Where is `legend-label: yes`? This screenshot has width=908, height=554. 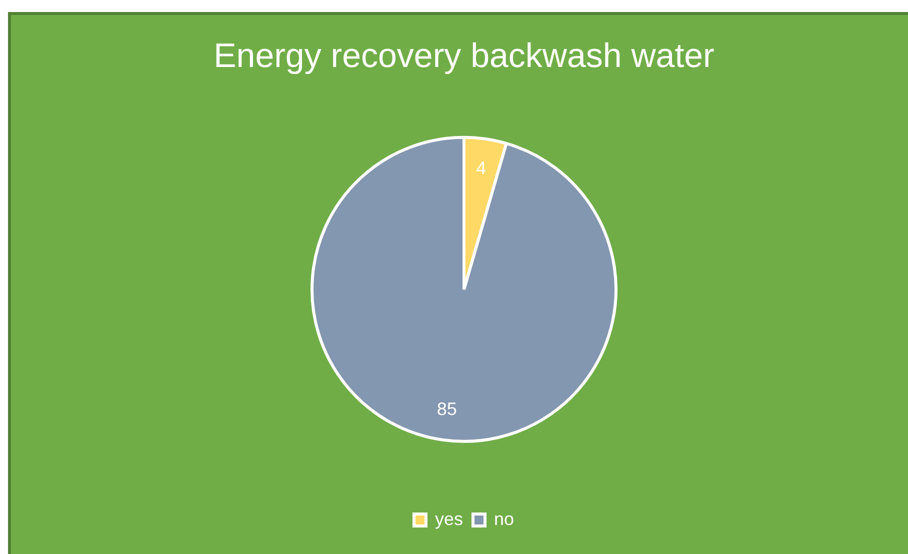 legend-label: yes is located at coordinates (448, 518).